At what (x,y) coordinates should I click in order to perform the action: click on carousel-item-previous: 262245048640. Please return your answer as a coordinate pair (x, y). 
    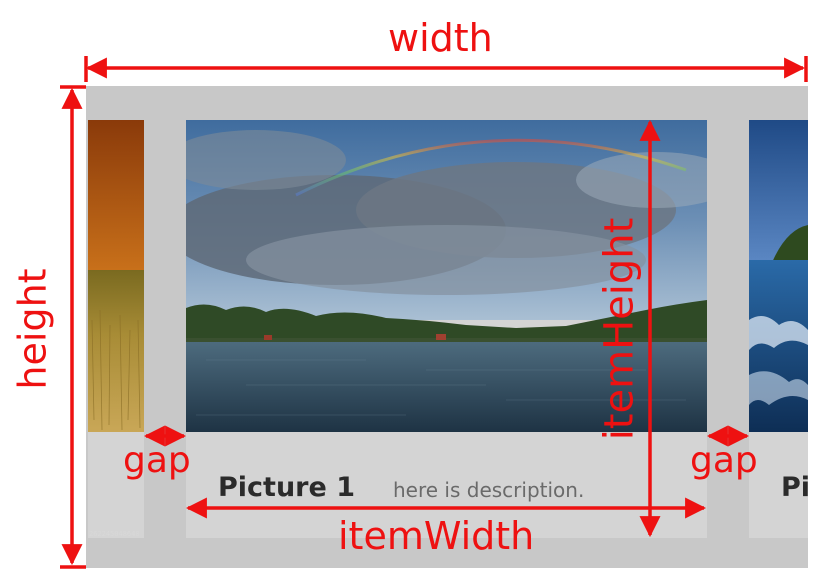
    Looking at the image, I should click on (116, 329).